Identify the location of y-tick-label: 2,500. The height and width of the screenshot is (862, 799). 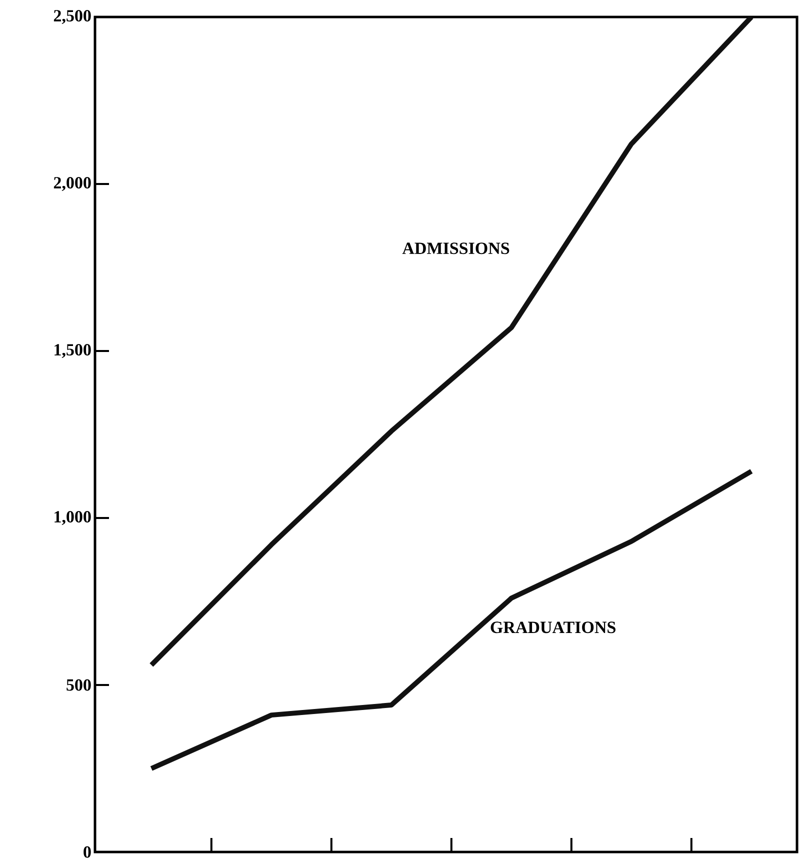
(72, 17).